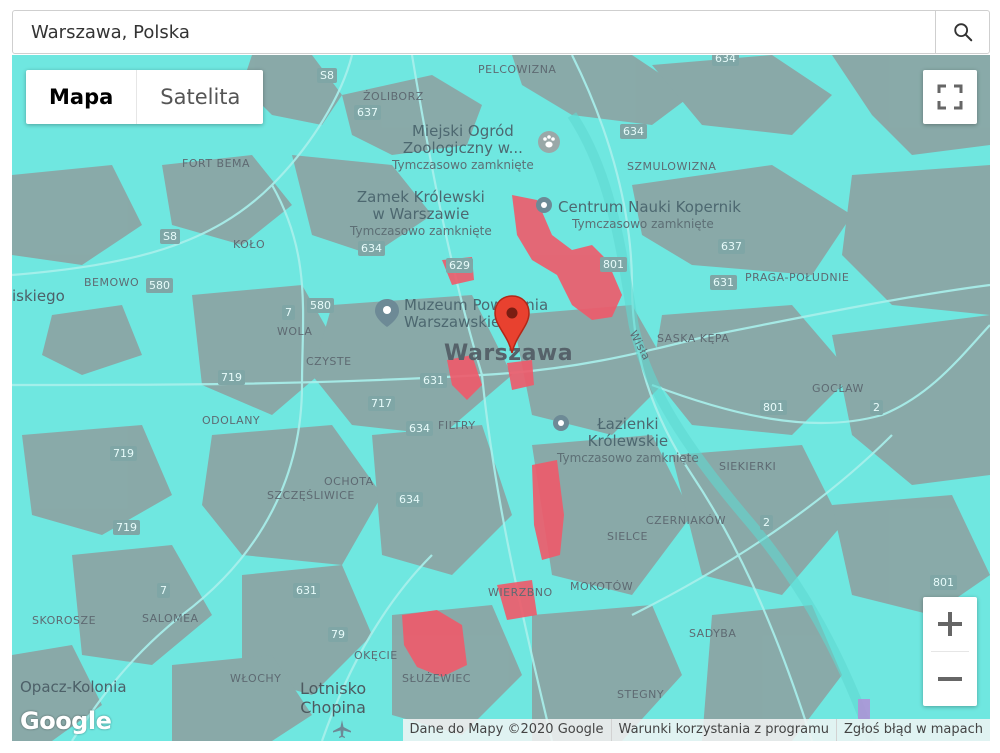  Describe the element at coordinates (420, 197) in the screenshot. I see `poi-castle-name-line1: Zamek Królewski` at that location.